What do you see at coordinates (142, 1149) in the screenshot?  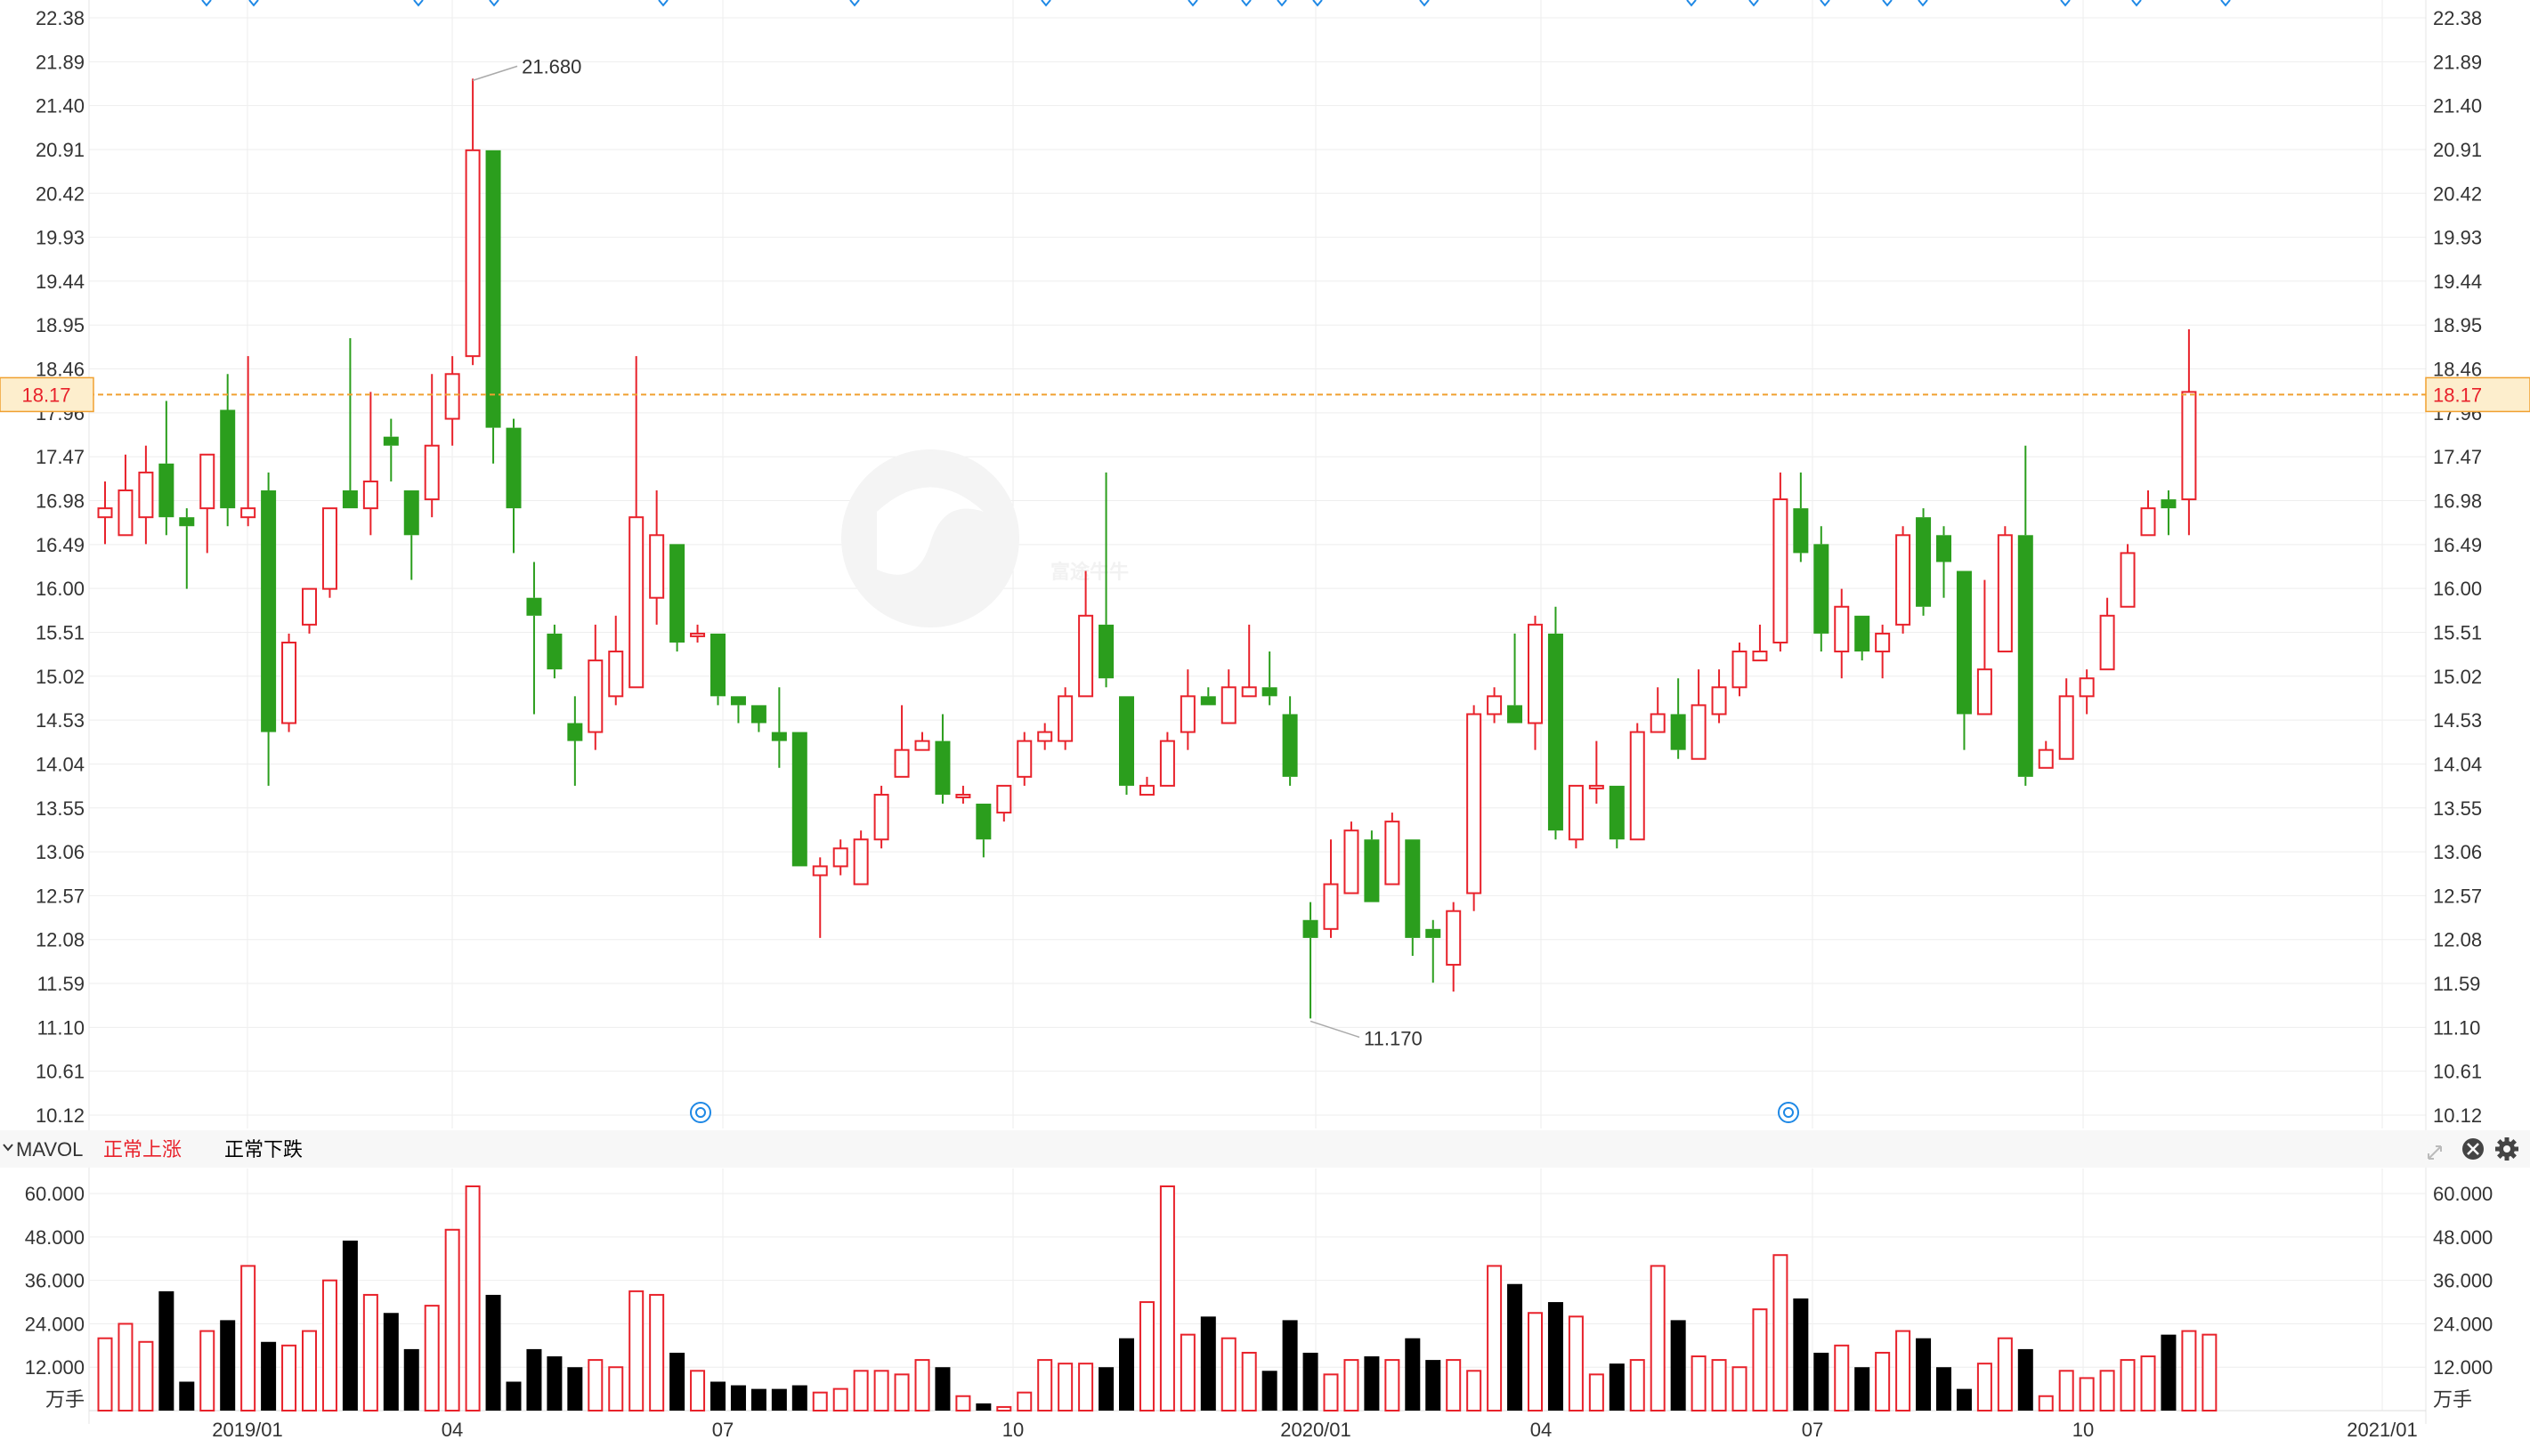 I see `legend-up: 正常上涨` at bounding box center [142, 1149].